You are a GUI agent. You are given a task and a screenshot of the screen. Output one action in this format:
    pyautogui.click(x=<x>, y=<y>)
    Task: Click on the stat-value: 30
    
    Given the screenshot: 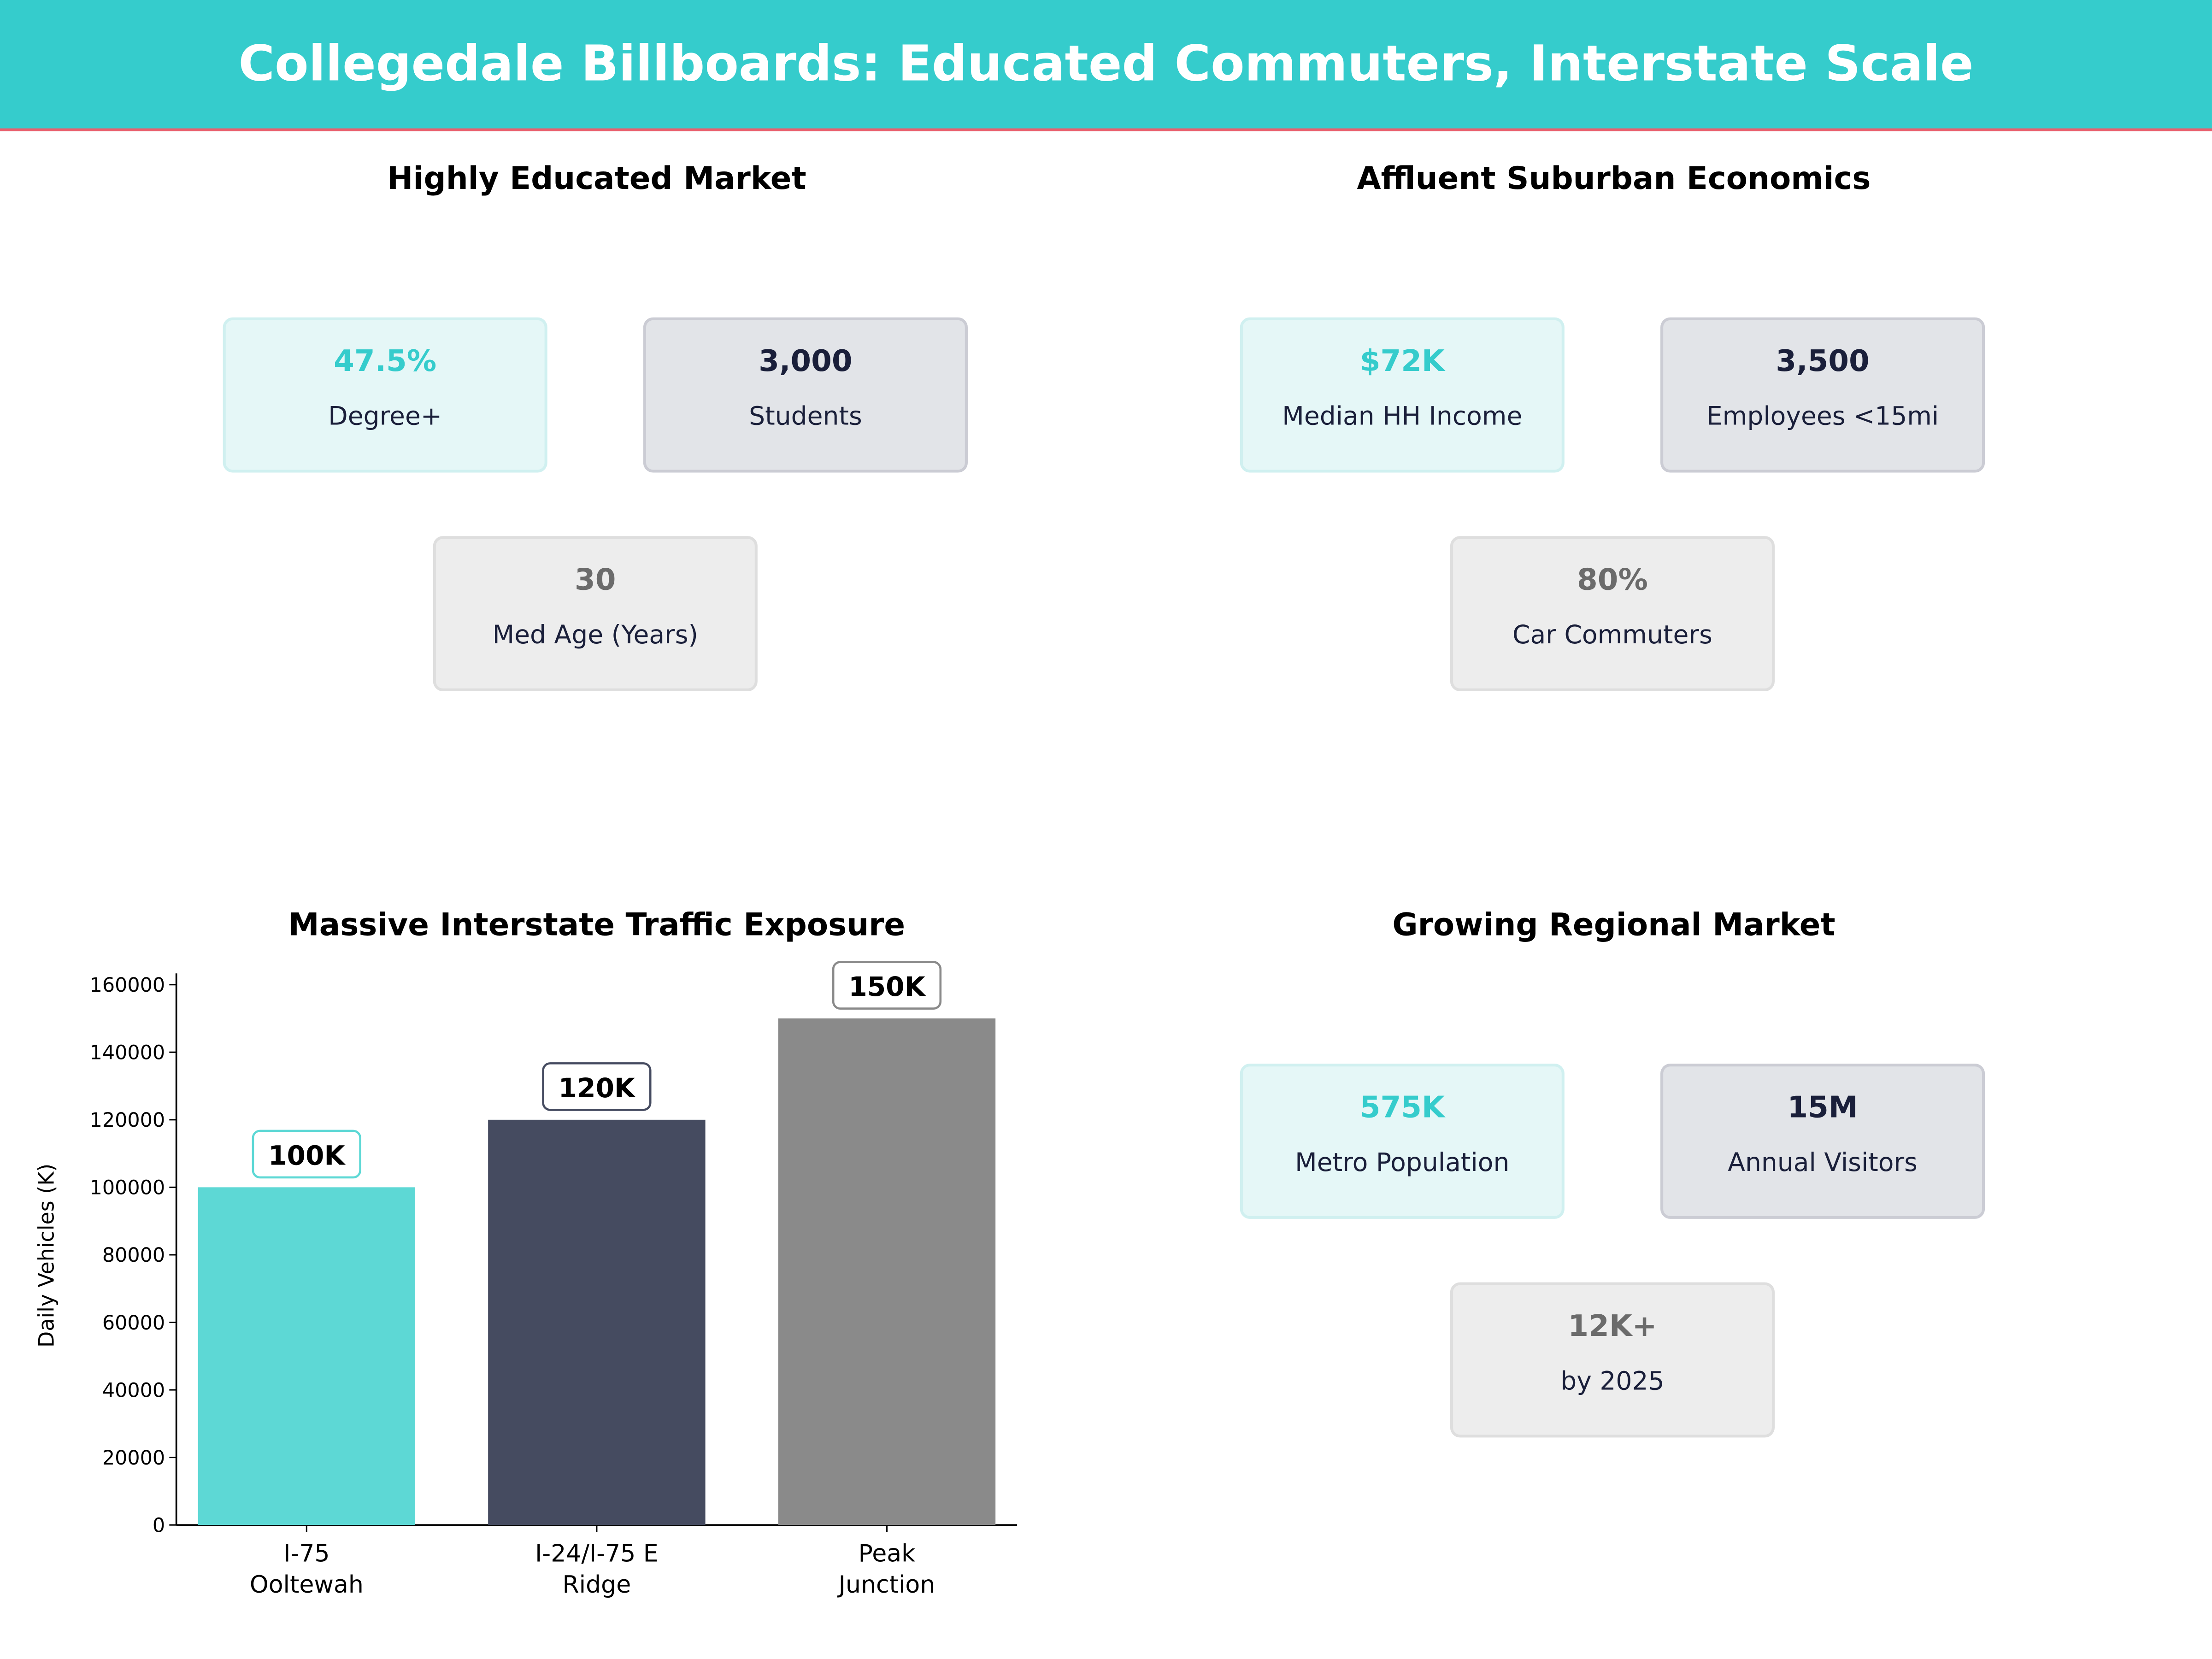 What is the action you would take?
    pyautogui.click(x=595, y=580)
    